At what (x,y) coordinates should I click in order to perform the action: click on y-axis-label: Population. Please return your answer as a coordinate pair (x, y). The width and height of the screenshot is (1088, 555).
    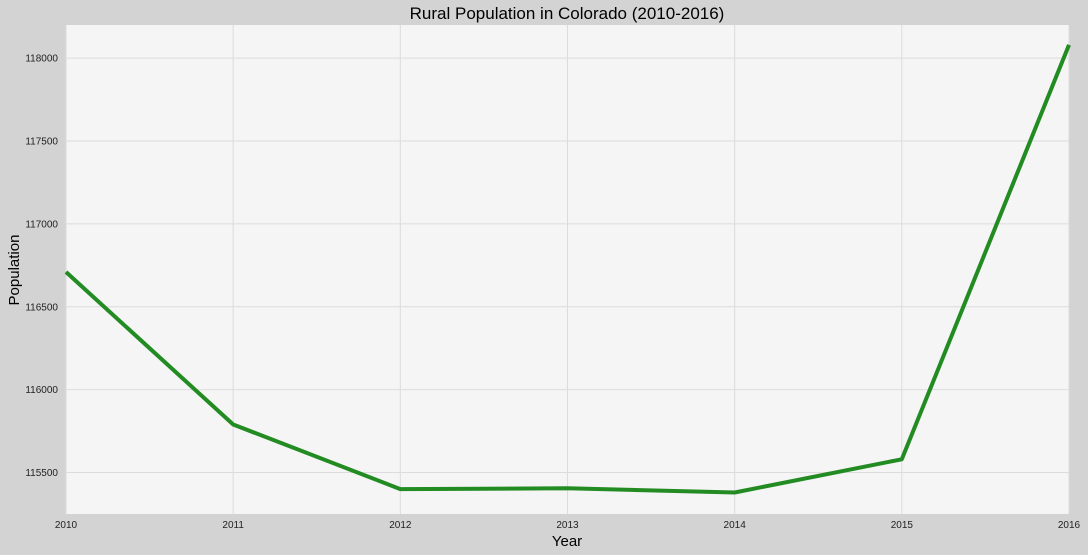
    Looking at the image, I should click on (14, 270).